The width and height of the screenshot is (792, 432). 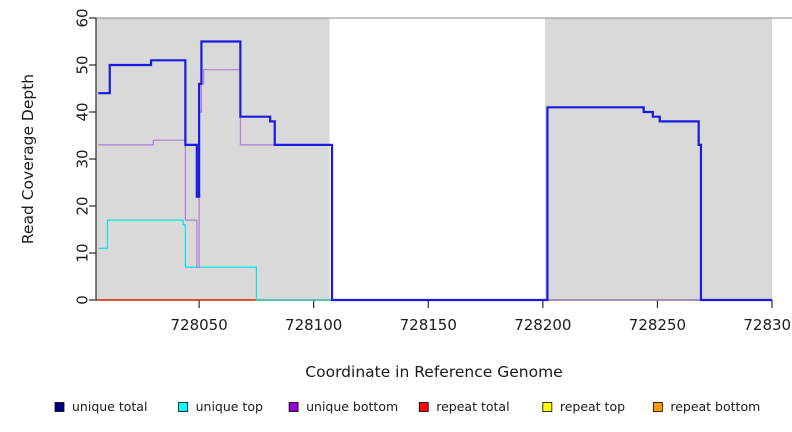 What do you see at coordinates (472, 406) in the screenshot?
I see `legend-label-repeat-total: repeat total` at bounding box center [472, 406].